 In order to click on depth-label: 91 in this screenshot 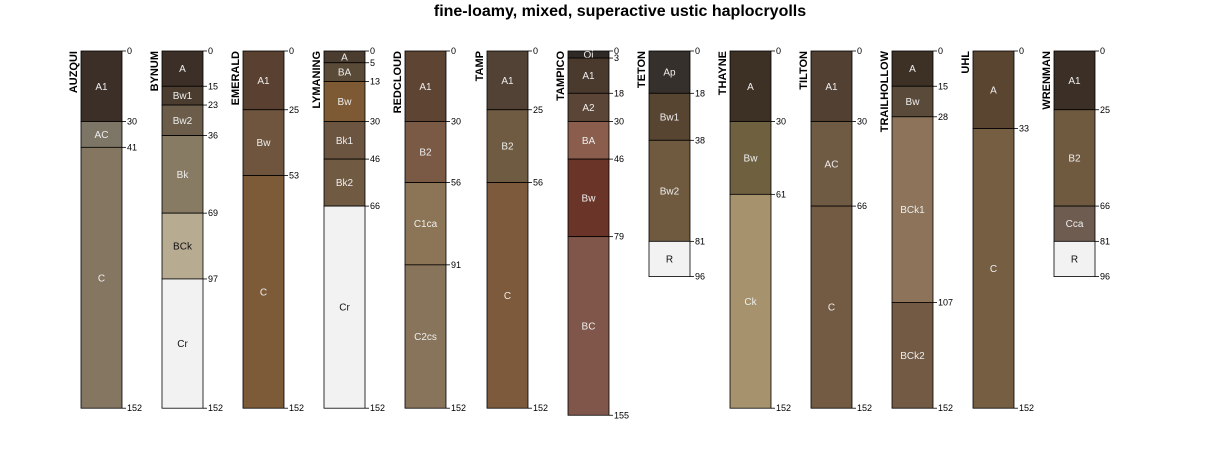, I will do `click(456, 265)`.